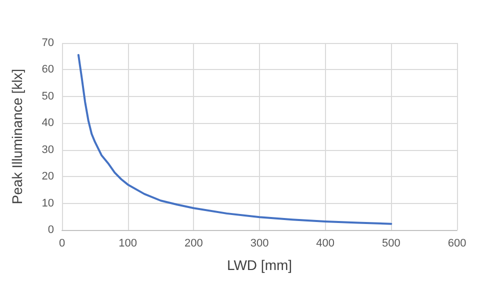 Image resolution: width=482 pixels, height=290 pixels. Describe the element at coordinates (48, 43) in the screenshot. I see `y-tick-label: 70` at that location.